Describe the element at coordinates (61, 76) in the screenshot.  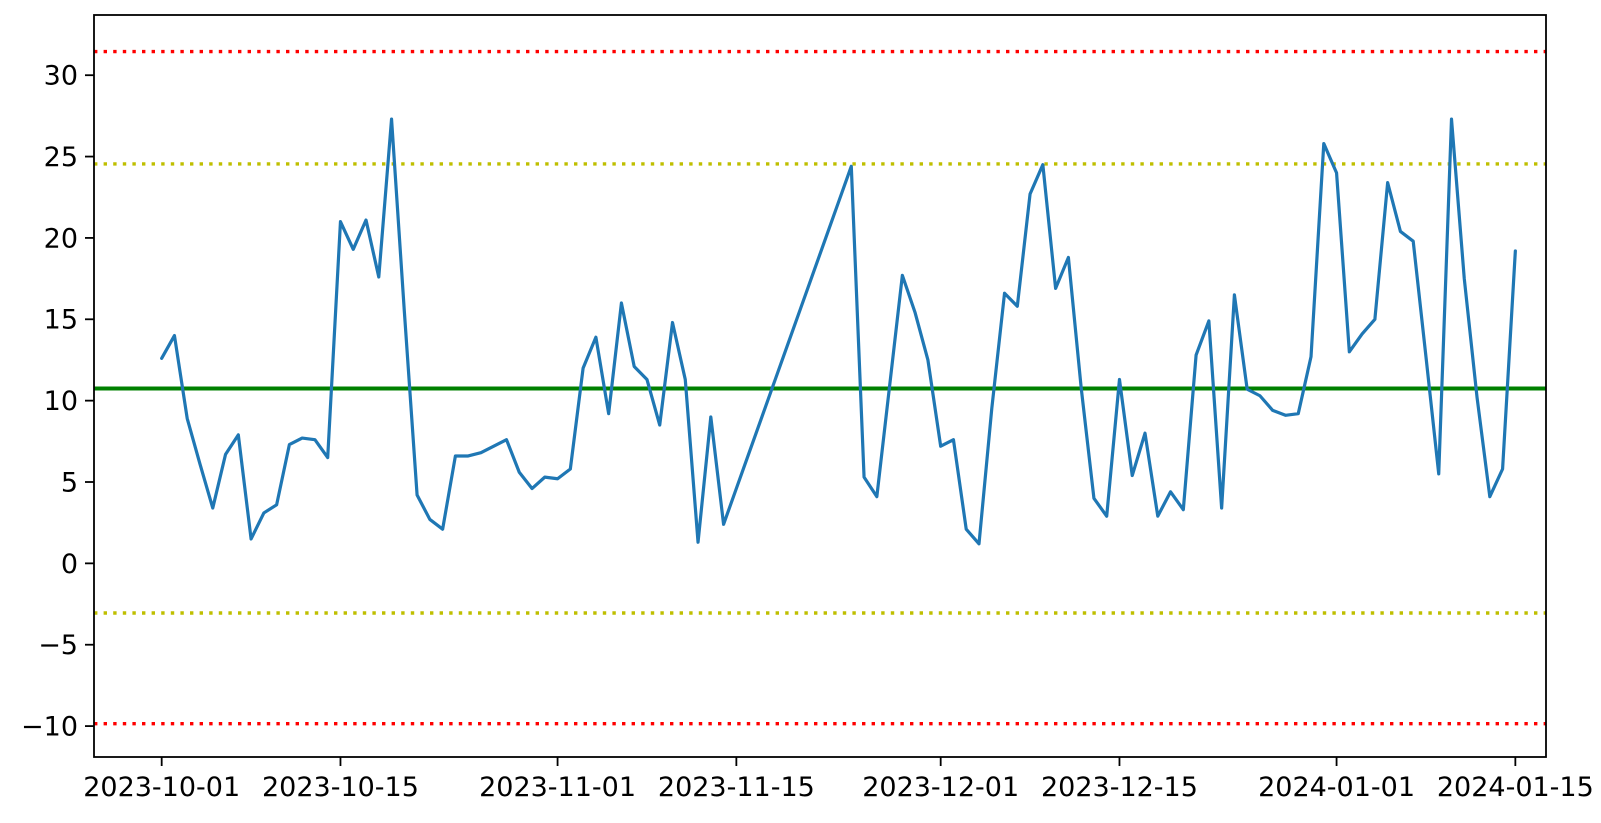
I see `y-tick-label: 30` at that location.